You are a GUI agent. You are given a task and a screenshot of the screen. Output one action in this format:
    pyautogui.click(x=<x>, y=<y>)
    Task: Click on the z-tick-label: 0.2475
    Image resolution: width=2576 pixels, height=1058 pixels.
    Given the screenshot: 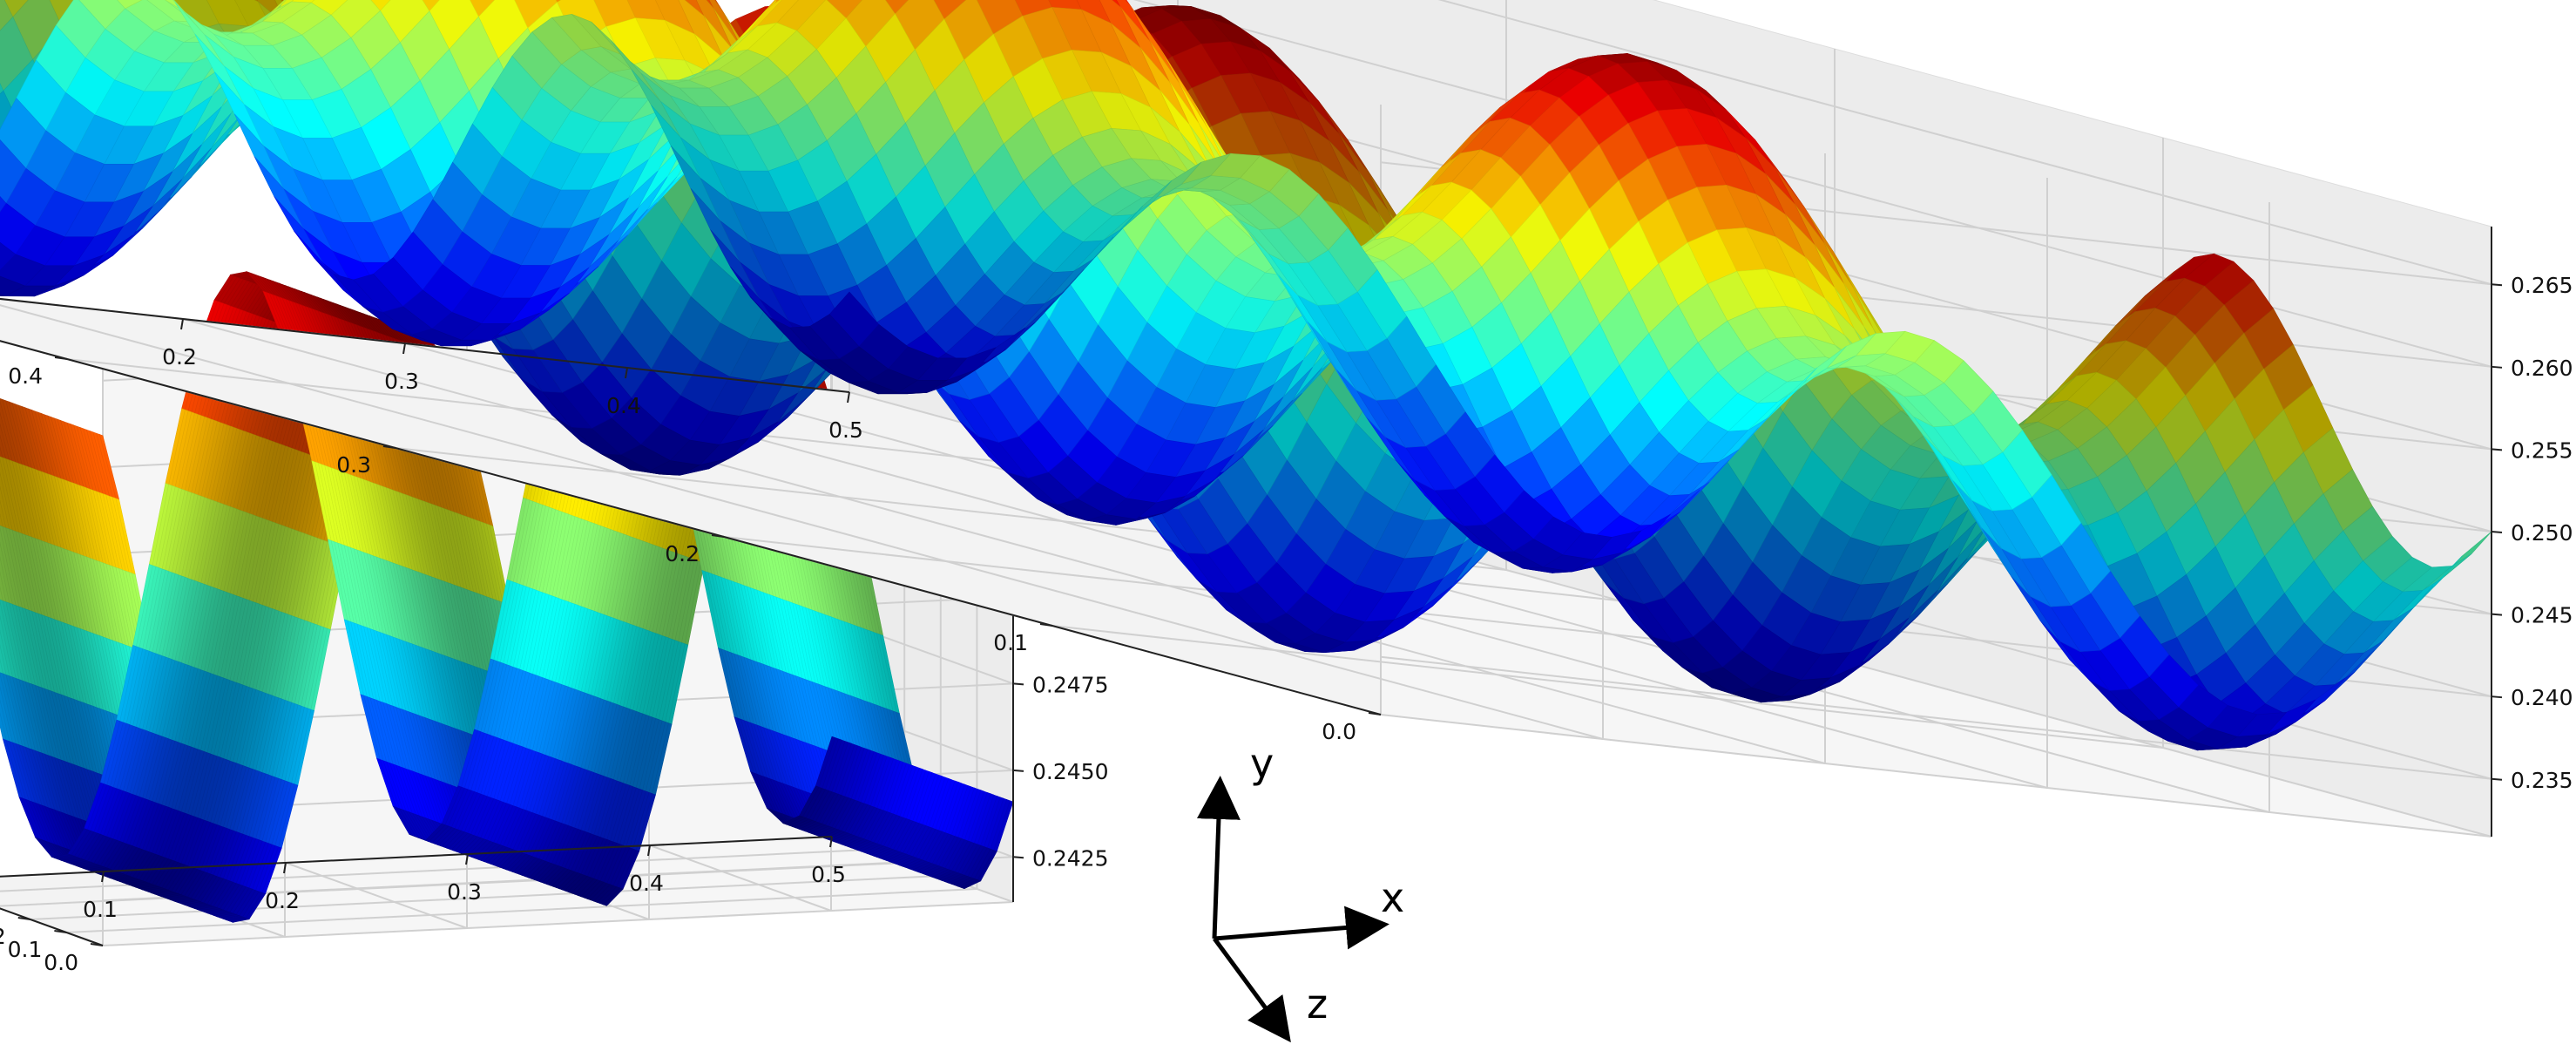 What is the action you would take?
    pyautogui.click(x=1070, y=684)
    